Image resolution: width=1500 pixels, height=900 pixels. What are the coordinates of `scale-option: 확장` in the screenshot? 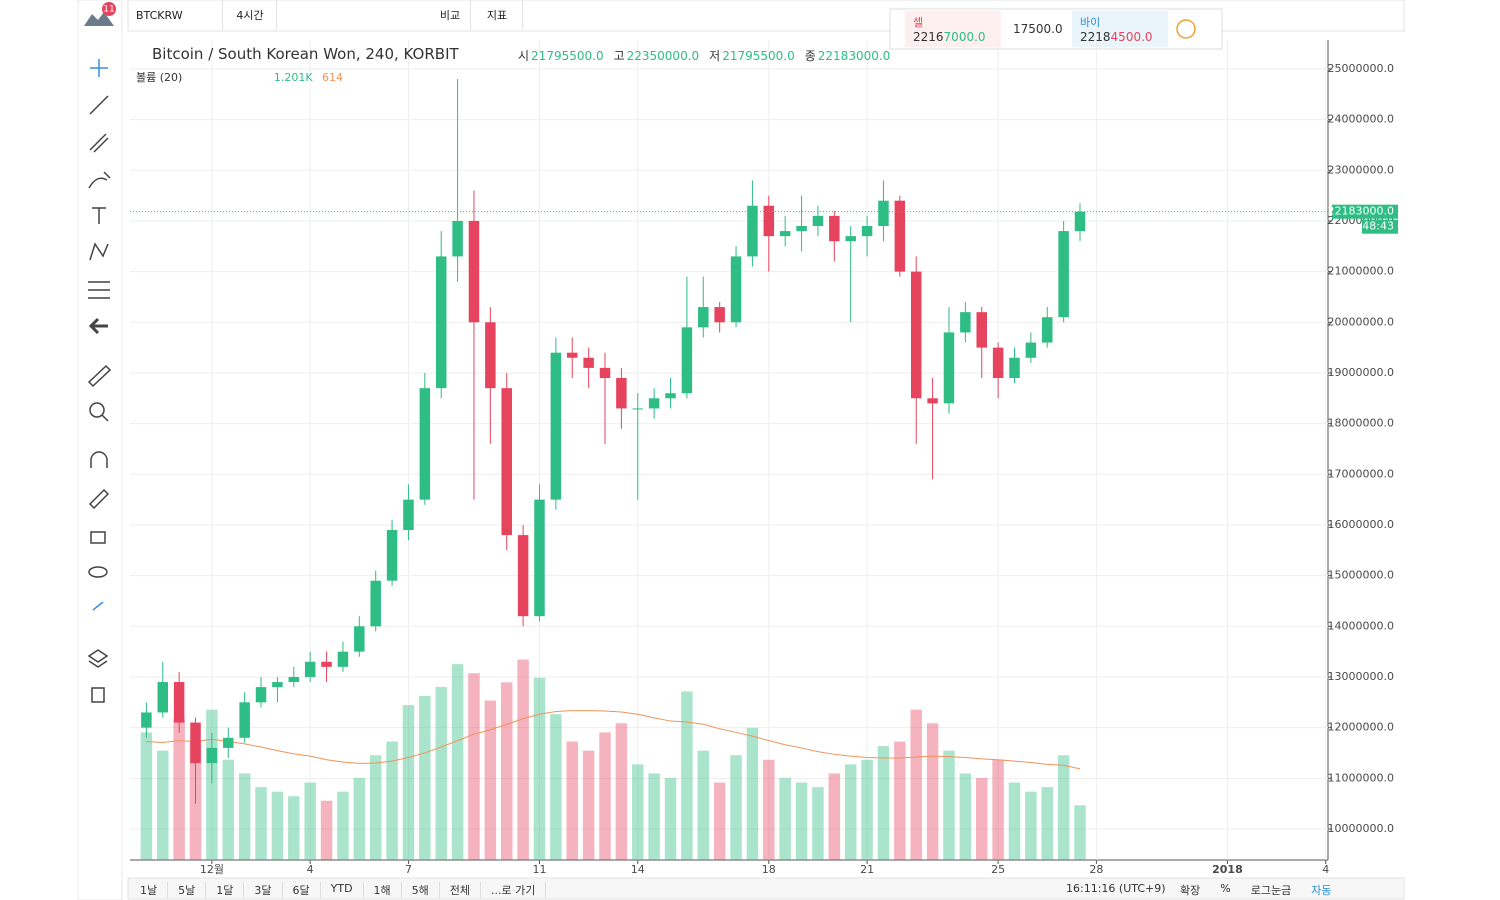 It's located at (1190, 890).